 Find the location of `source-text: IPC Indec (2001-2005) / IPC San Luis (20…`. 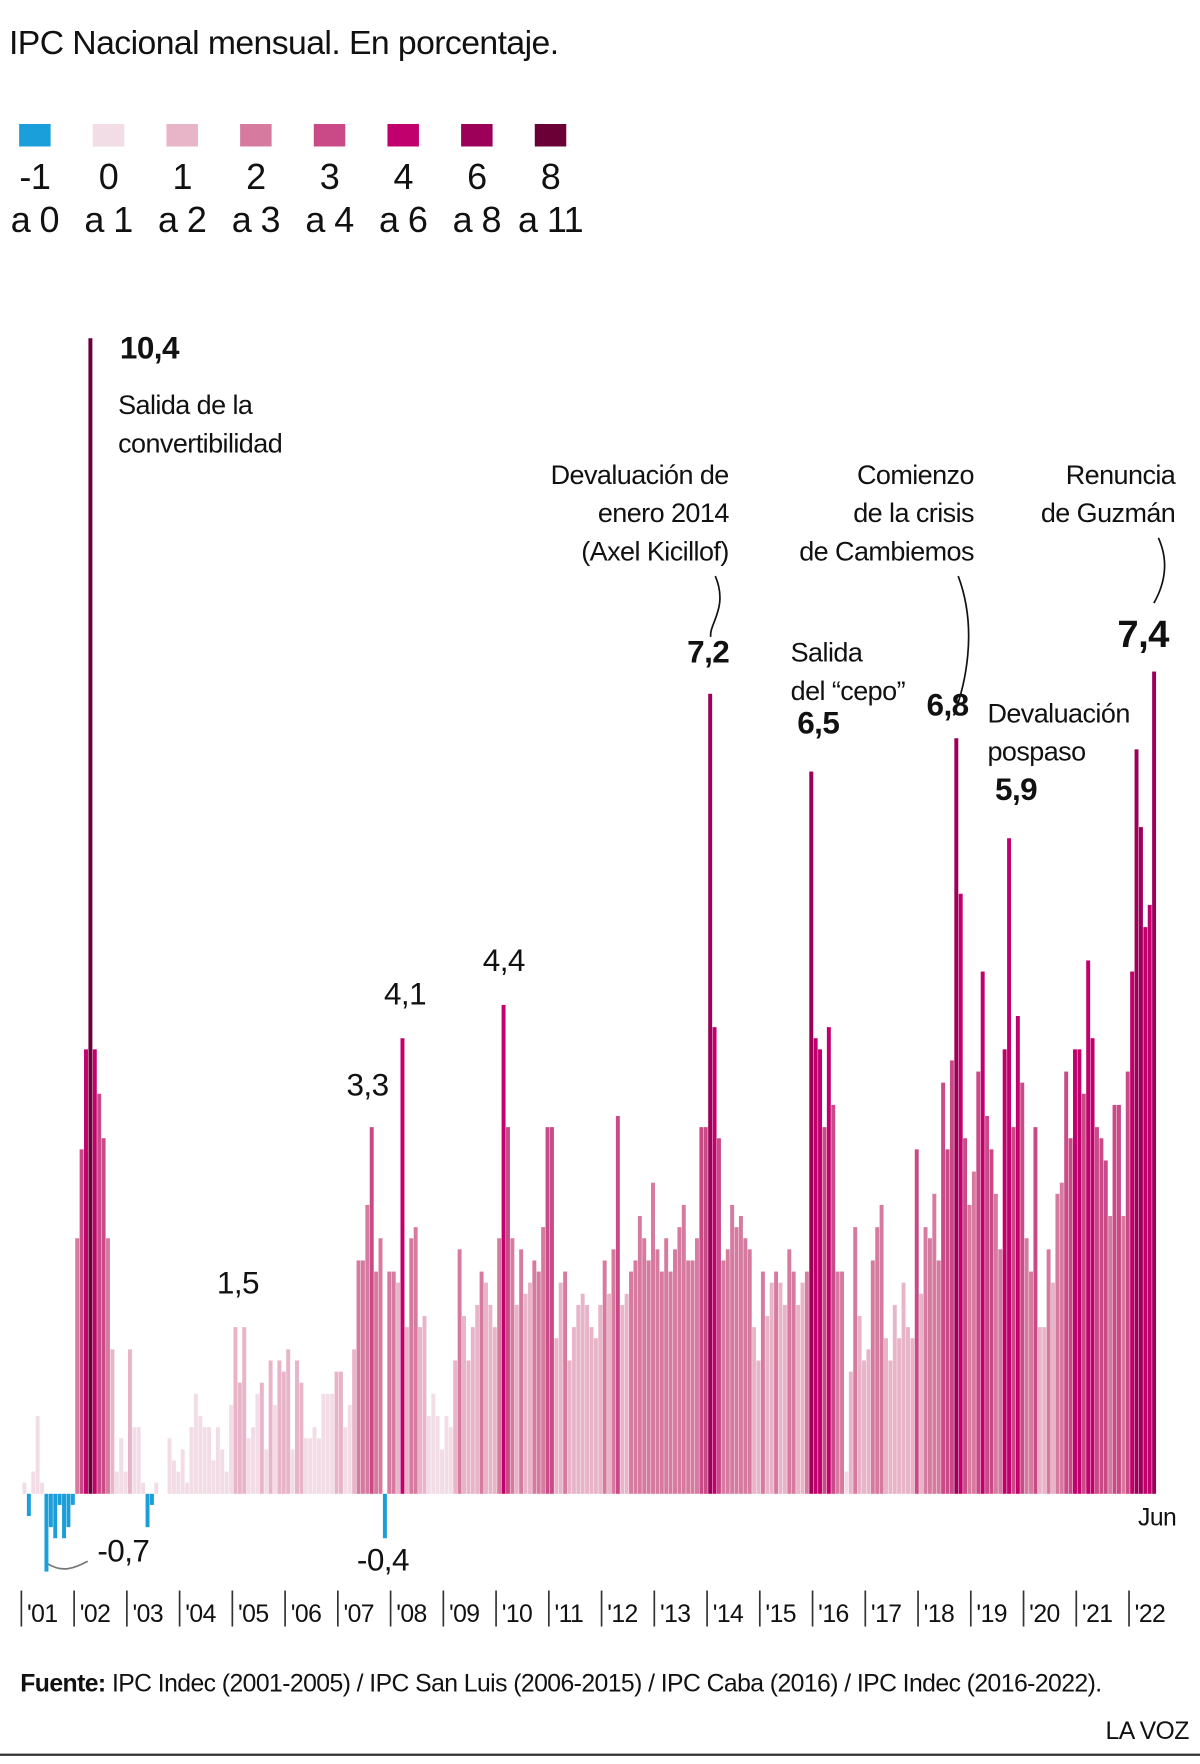

source-text: IPC Indec (2001-2005) / IPC San Luis (20… is located at coordinates (607, 1684).